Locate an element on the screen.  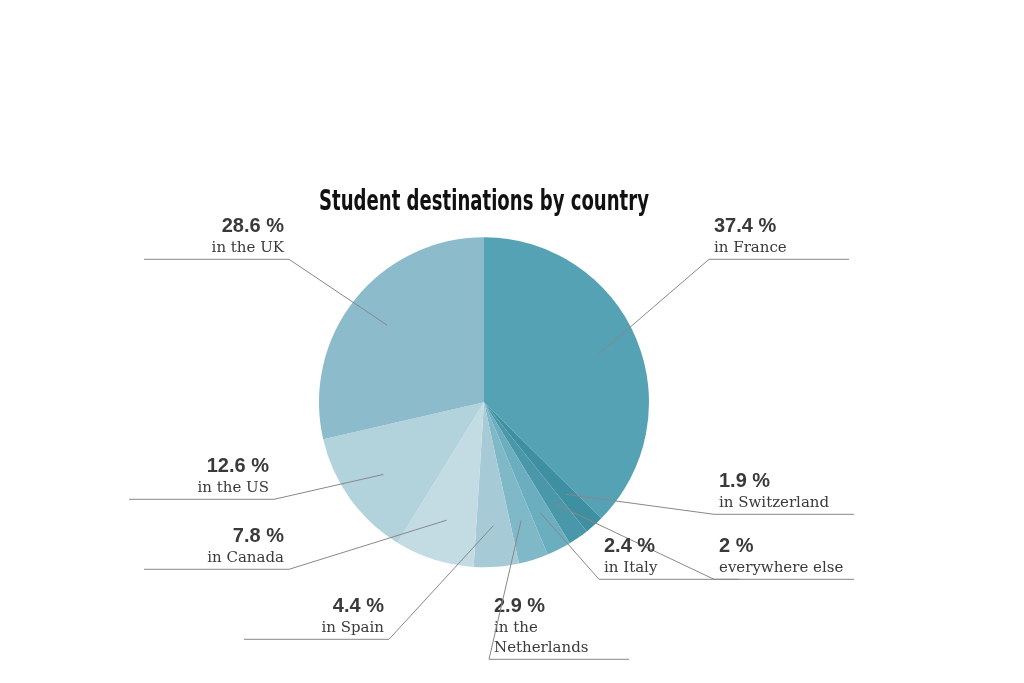
data-label: 37.4 % is located at coordinates (745, 225).